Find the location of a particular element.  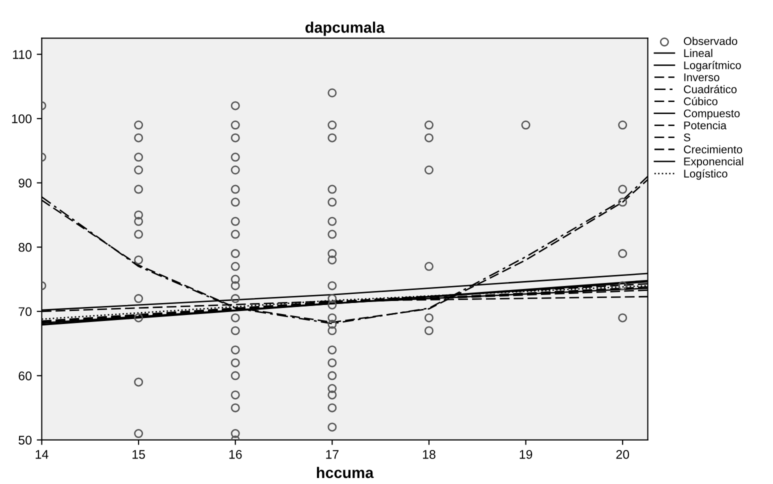

x-axis-title: hccuma is located at coordinates (345, 472).